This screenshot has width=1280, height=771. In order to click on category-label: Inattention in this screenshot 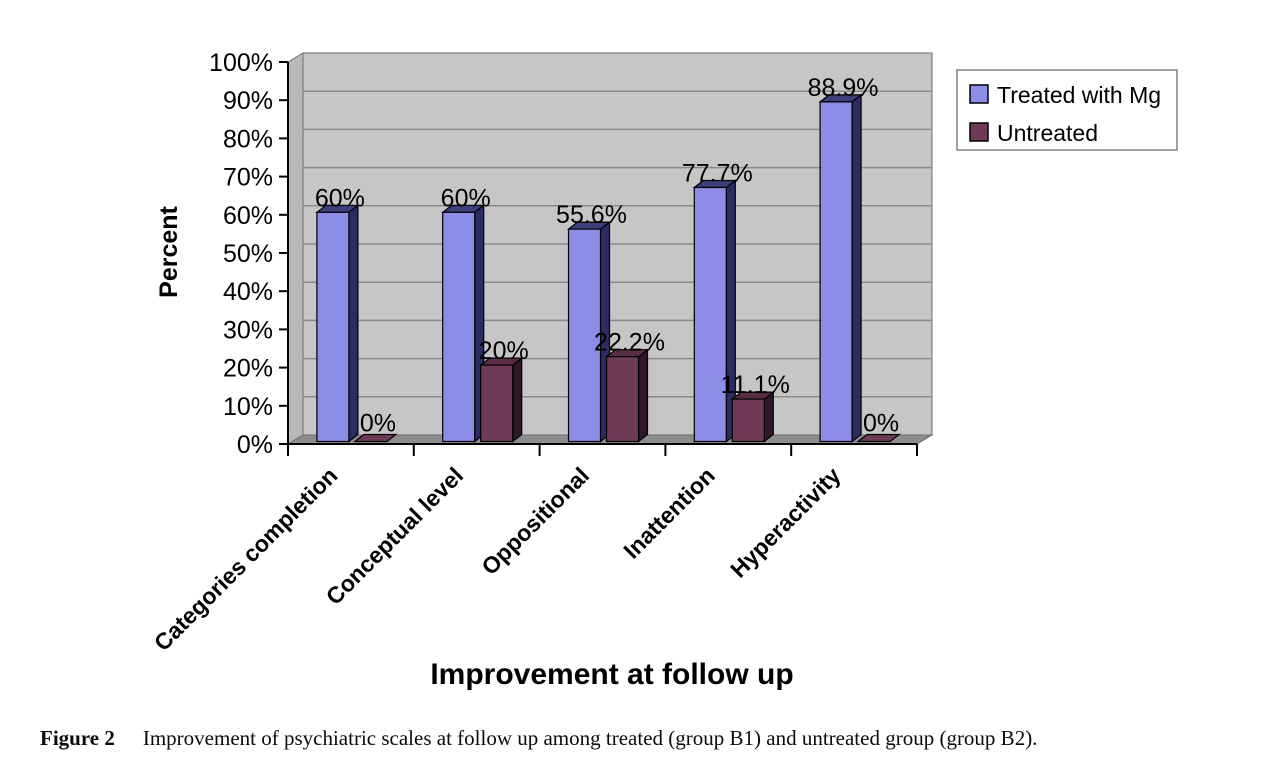, I will do `click(669, 513)`.